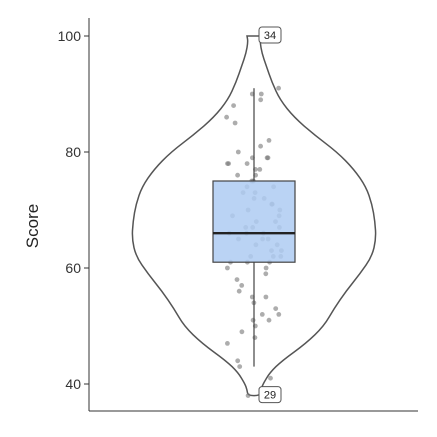  I want to click on outlier-labels: 34 29, so click(270, 215).